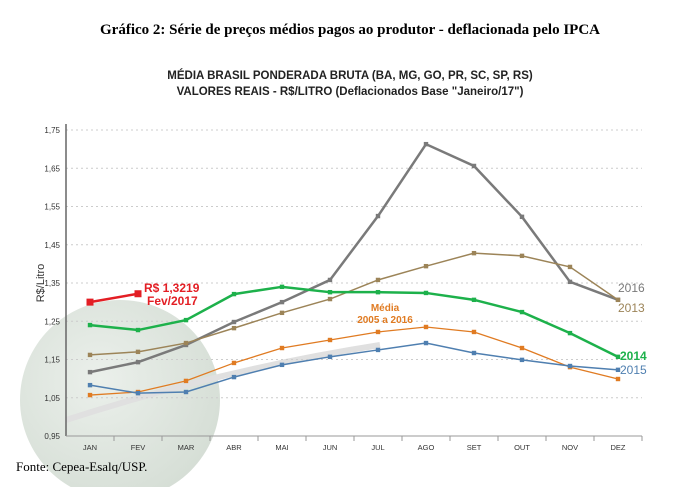  I want to click on y-tick-label: 1,35, so click(52, 283).